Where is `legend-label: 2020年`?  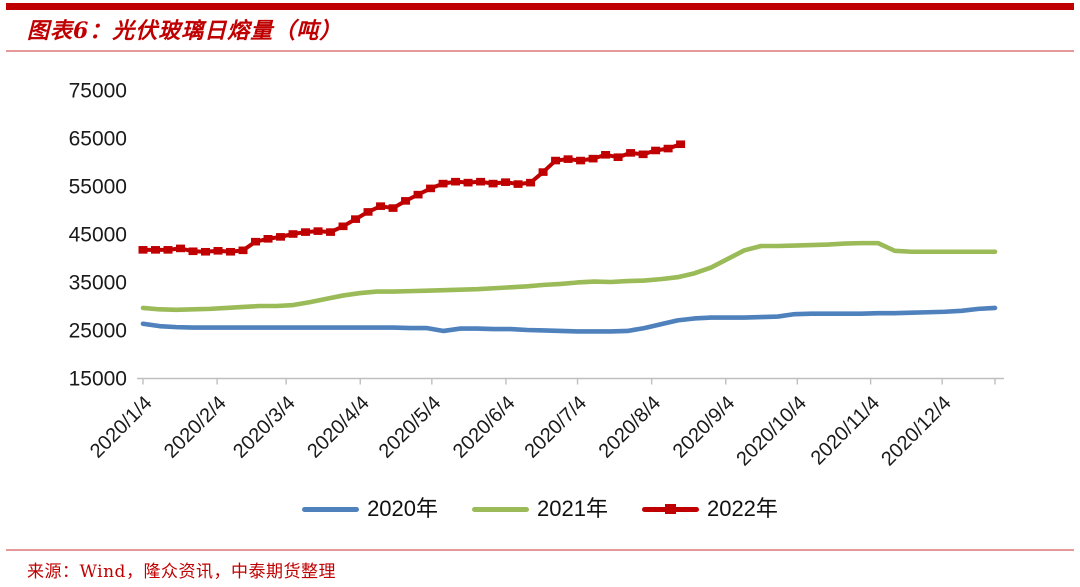 legend-label: 2020年 is located at coordinates (403, 508).